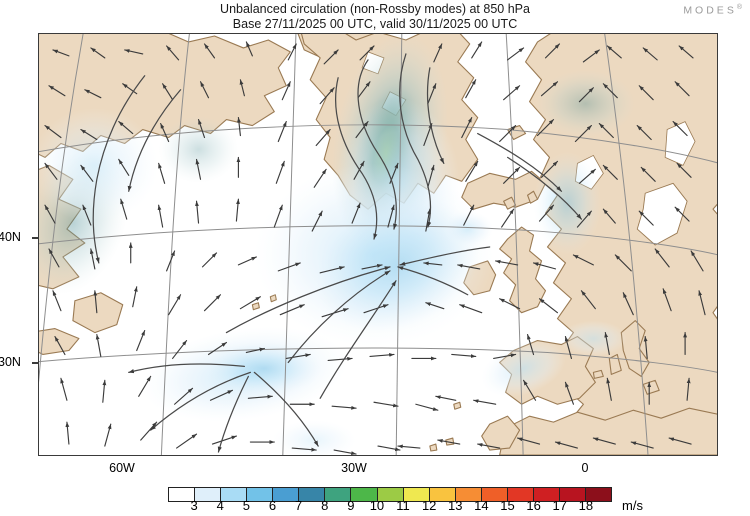  Describe the element at coordinates (585, 103) in the screenshot. I see `shade-norwegian-sea` at that location.